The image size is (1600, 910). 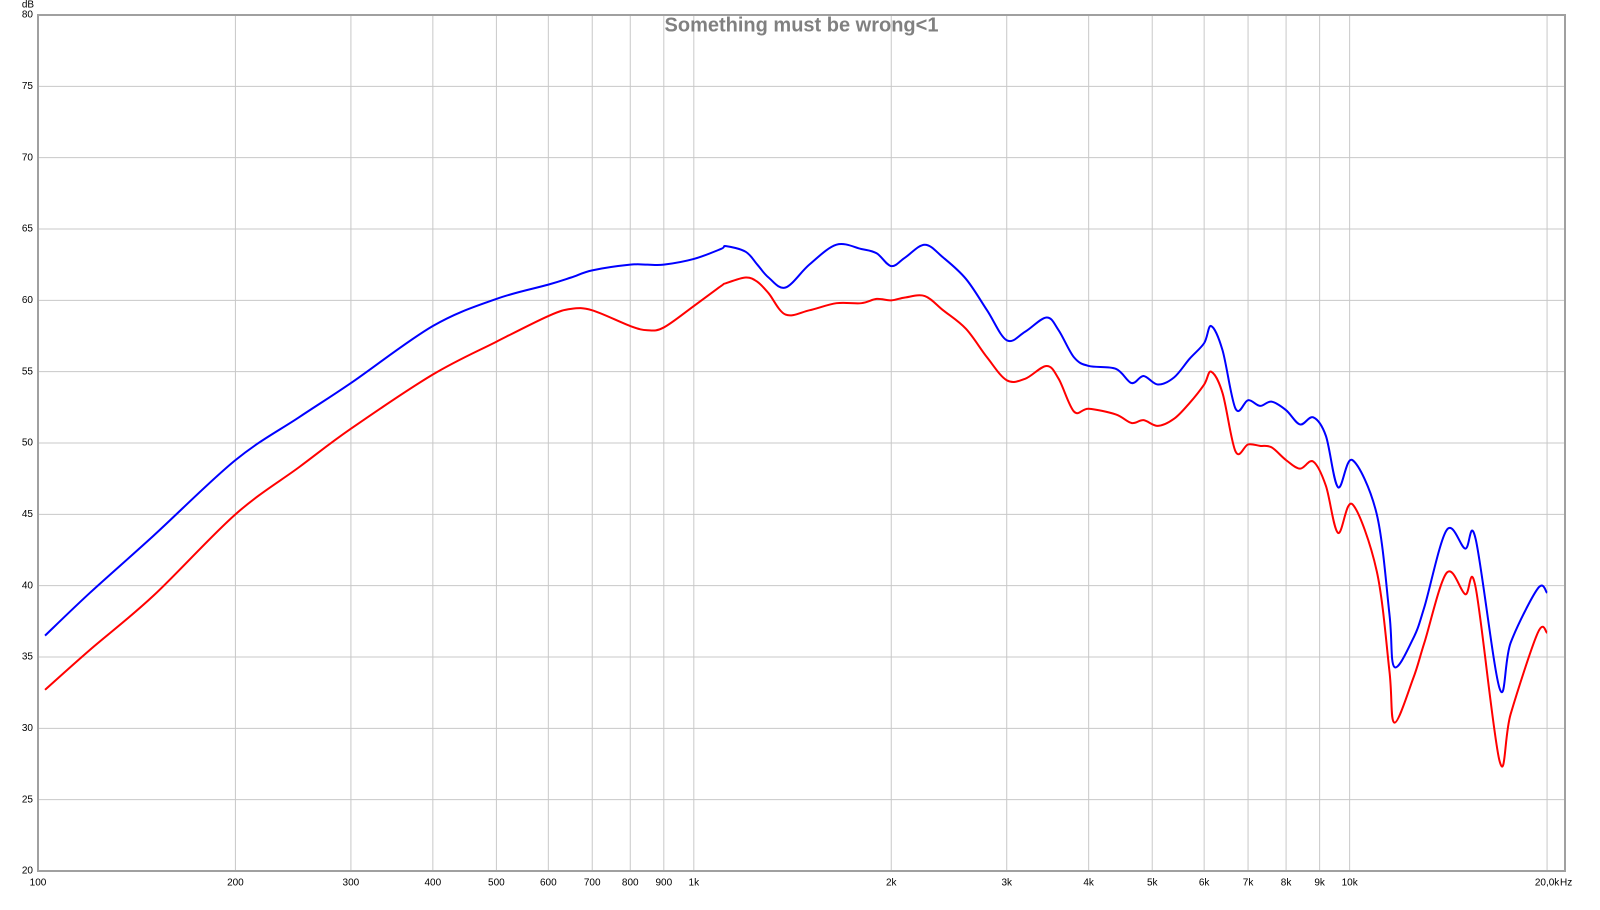 I want to click on y-tick-label: 70, so click(x=28, y=157).